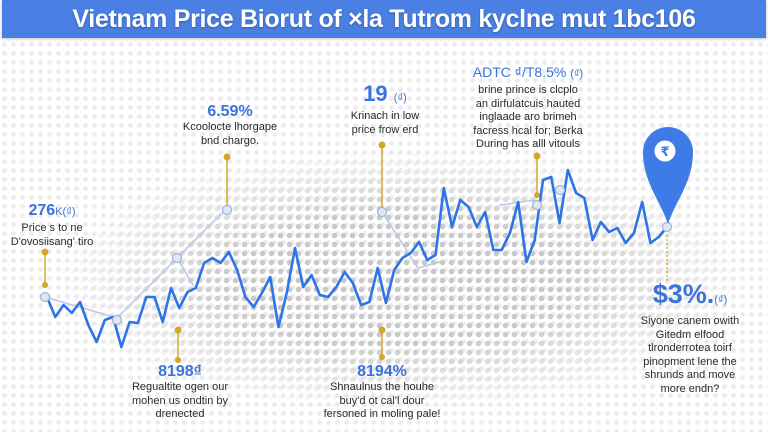  I want to click on annotation-value: ADTC ₫/T8.5% (₫), so click(528, 72).